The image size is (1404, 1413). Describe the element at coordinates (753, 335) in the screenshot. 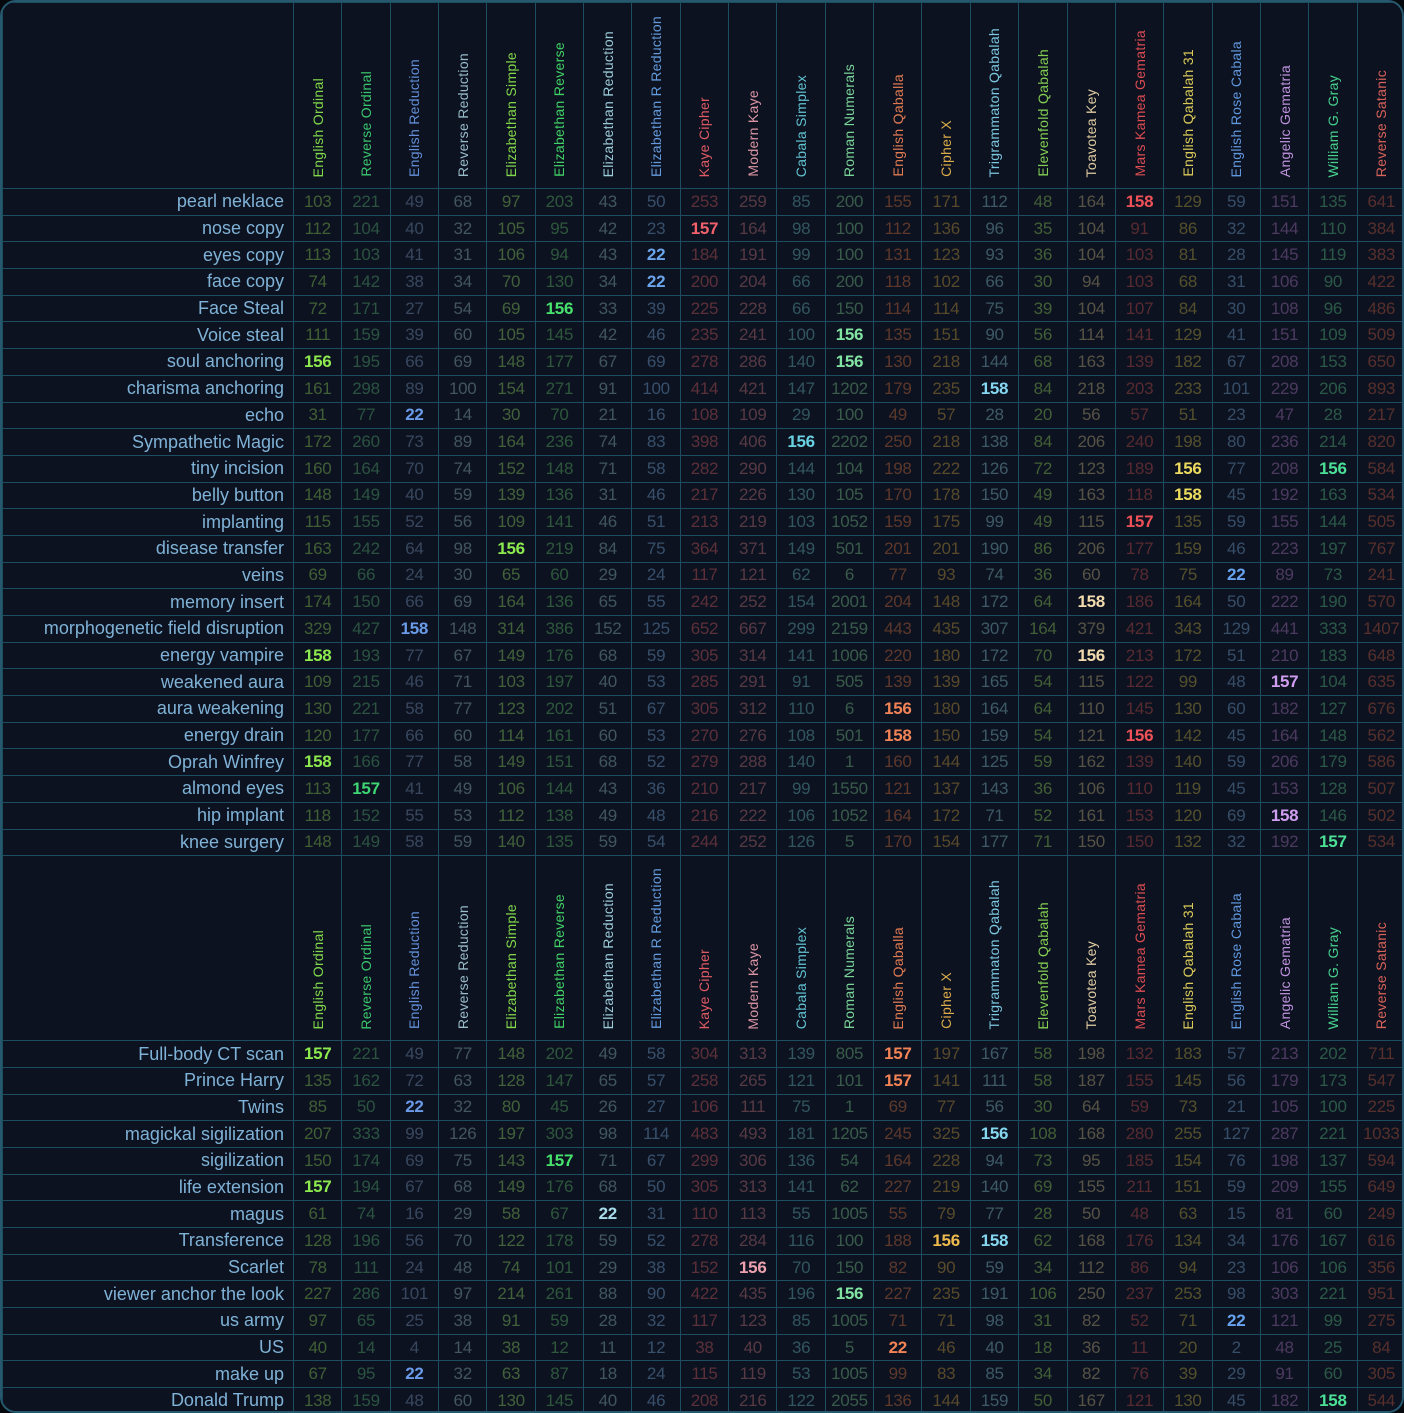

I see `value-cell: 241` at that location.